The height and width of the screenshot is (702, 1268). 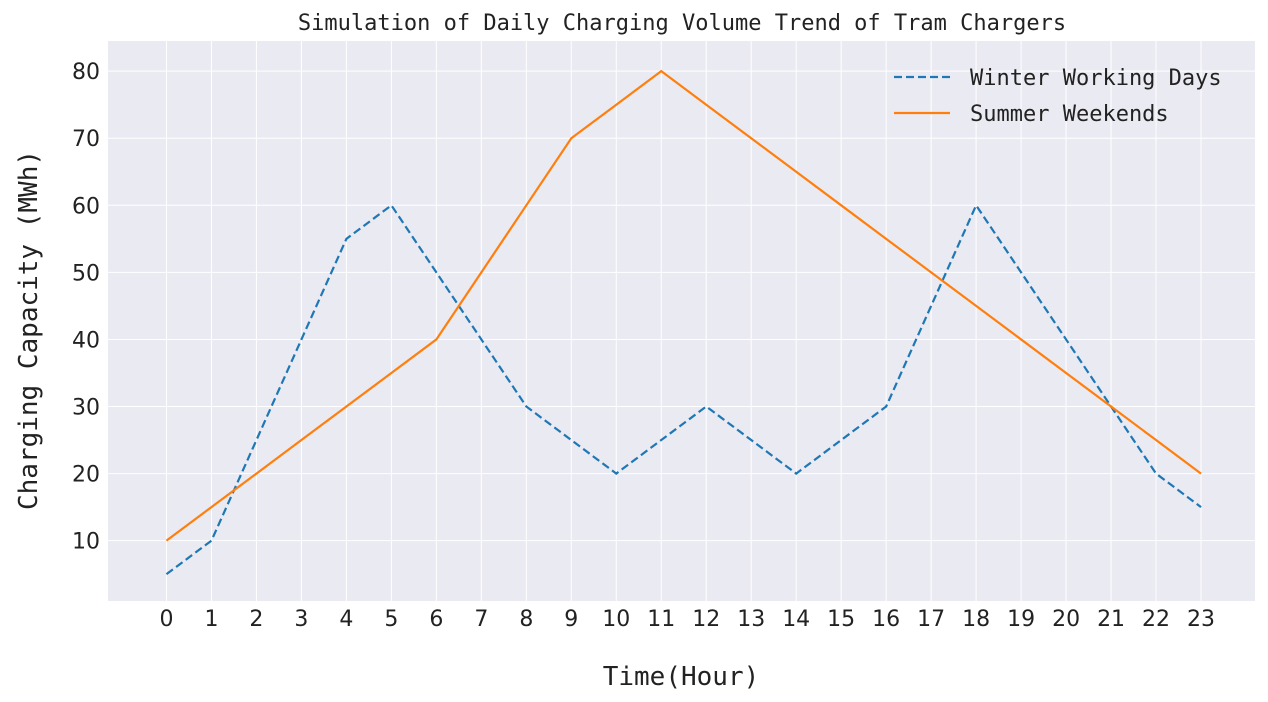 What do you see at coordinates (86, 307) in the screenshot?
I see `y-tick-labels: 10 20 30 40 50 60 70 80` at bounding box center [86, 307].